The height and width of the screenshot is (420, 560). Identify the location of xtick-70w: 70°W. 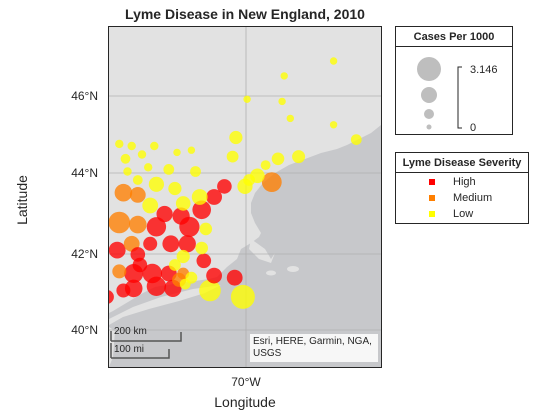
(246, 382).